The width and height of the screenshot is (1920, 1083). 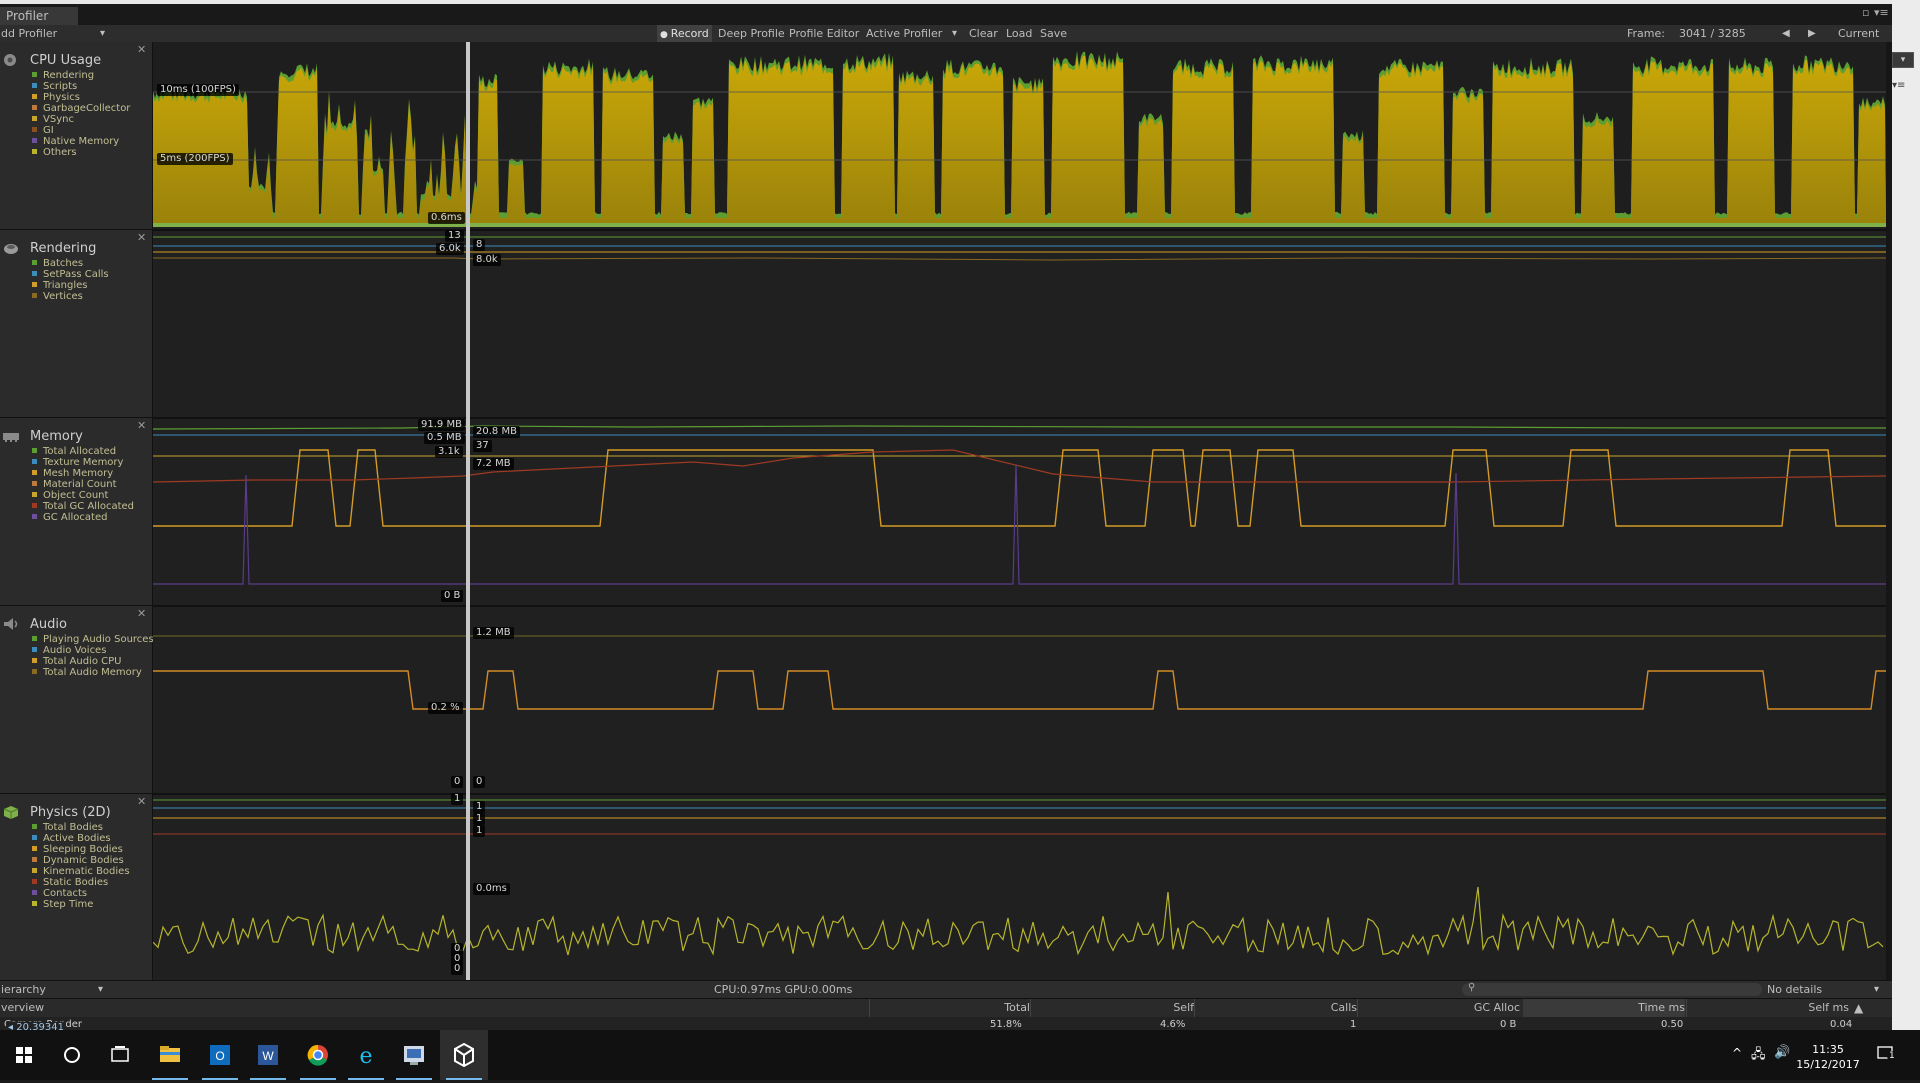 I want to click on legend-item-sleeping-bodies: Sleeping Bodies, so click(x=81, y=849).